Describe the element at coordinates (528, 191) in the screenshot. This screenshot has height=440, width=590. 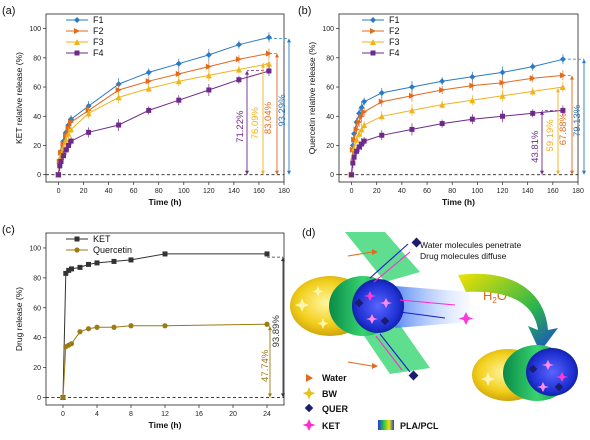
I see `x-tick-label: 140` at that location.